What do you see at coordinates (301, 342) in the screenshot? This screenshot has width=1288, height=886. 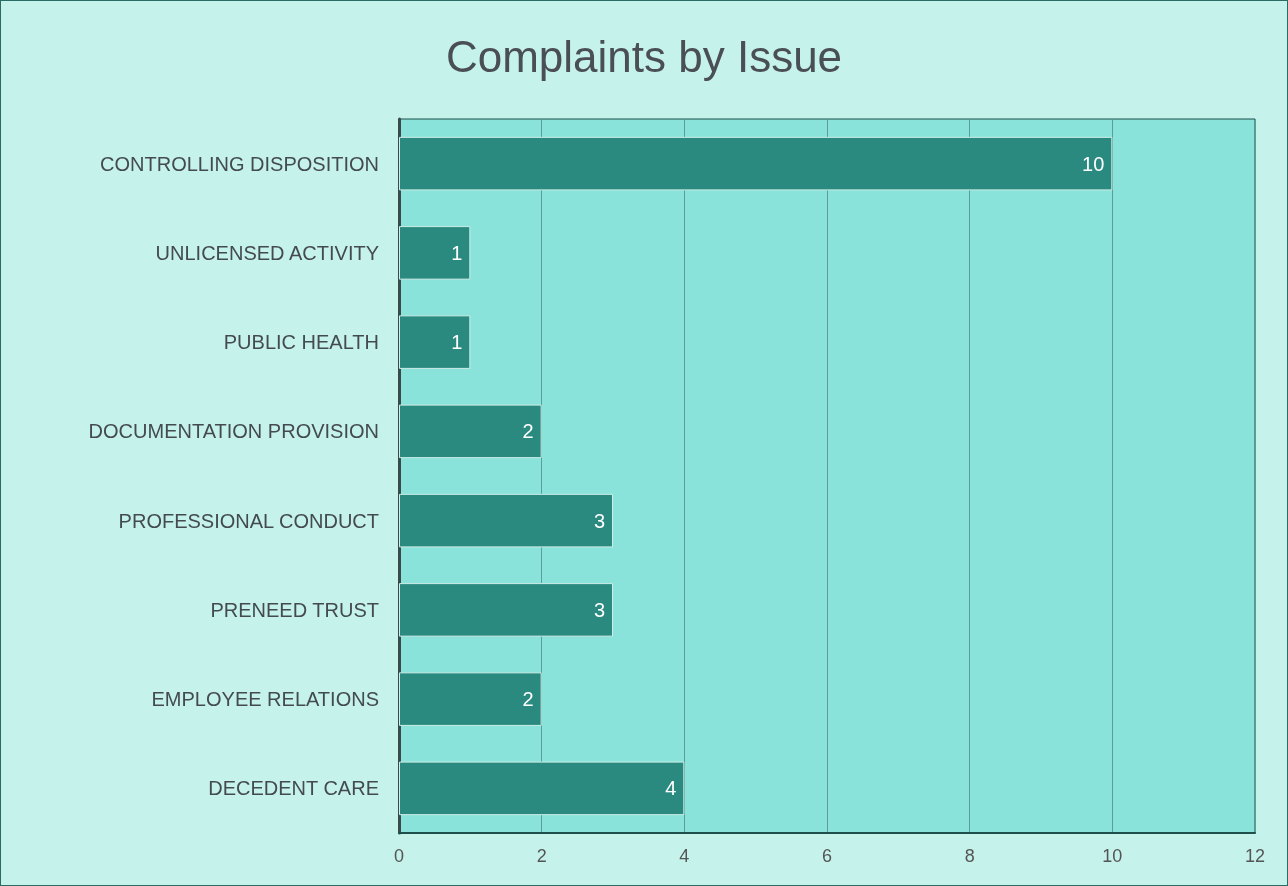 I see `y-tick-label: PUBLIC HEALTH` at bounding box center [301, 342].